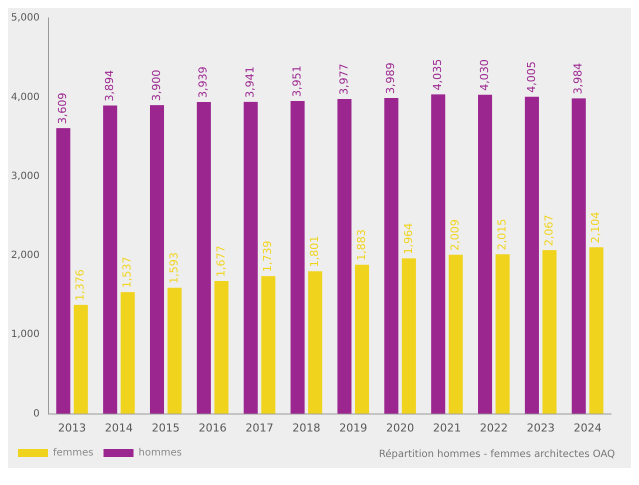 The height and width of the screenshot is (485, 639). I want to click on data-label: 2,067, so click(549, 230).